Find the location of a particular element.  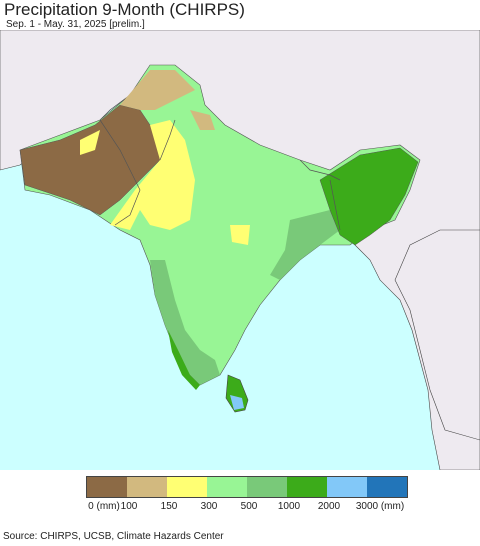

country-borders is located at coordinates (220, 175).